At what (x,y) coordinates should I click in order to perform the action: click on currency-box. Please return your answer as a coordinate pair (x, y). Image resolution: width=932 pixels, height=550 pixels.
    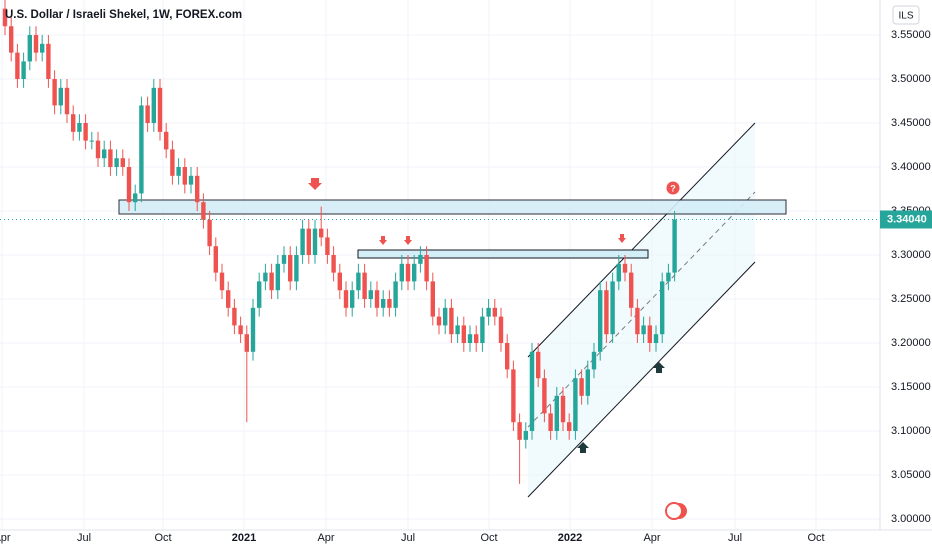
    Looking at the image, I should click on (906, 15).